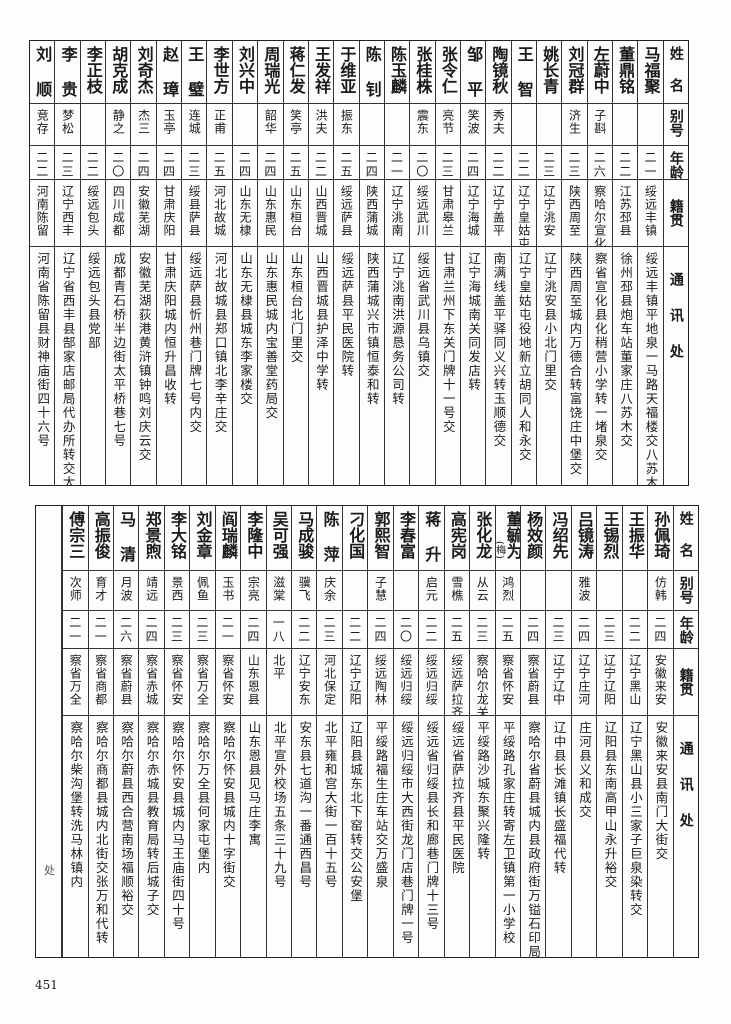  I want to click on name-cell: 董毓为 (梅), so click(507, 538).